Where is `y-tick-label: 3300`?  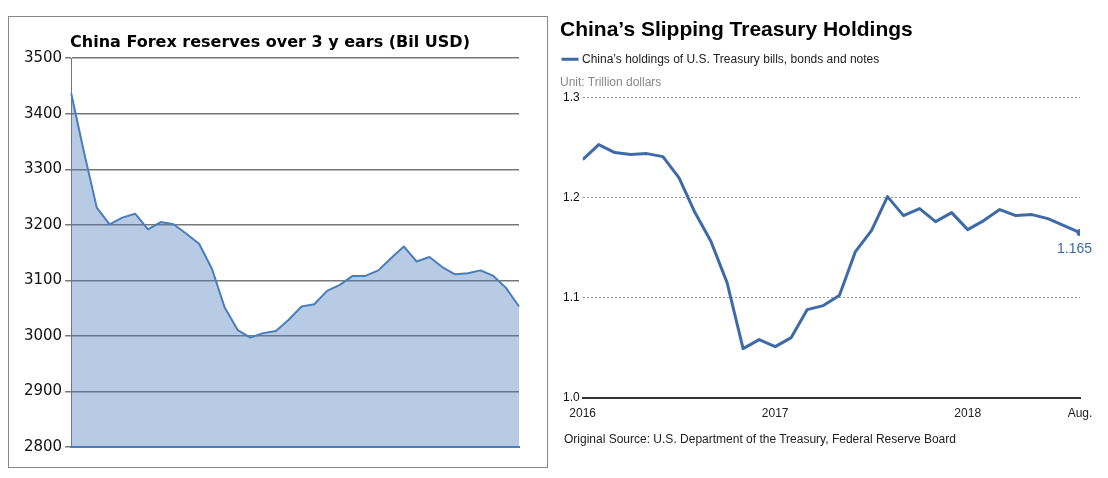
y-tick-label: 3300 is located at coordinates (43, 168).